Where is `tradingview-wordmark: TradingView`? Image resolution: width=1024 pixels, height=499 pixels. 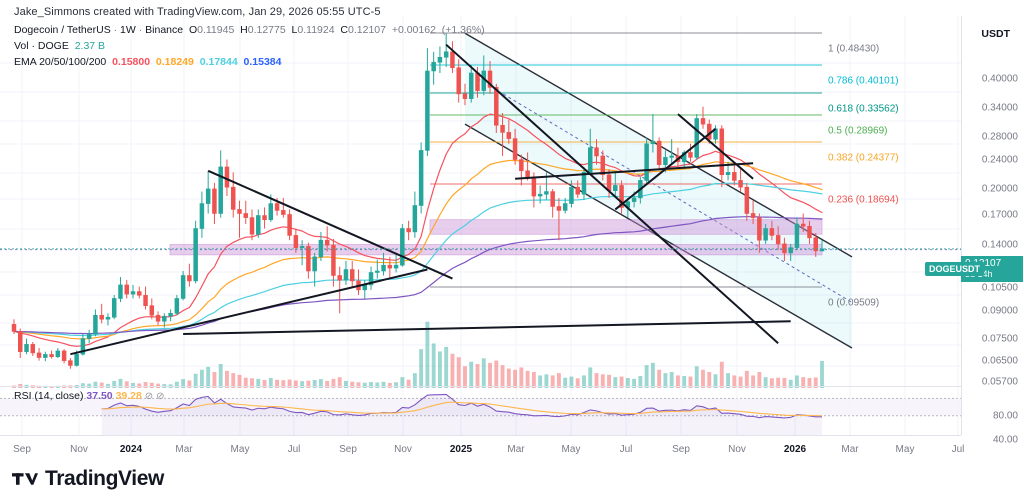
tradingview-wordmark: TradingView is located at coordinates (104, 478).